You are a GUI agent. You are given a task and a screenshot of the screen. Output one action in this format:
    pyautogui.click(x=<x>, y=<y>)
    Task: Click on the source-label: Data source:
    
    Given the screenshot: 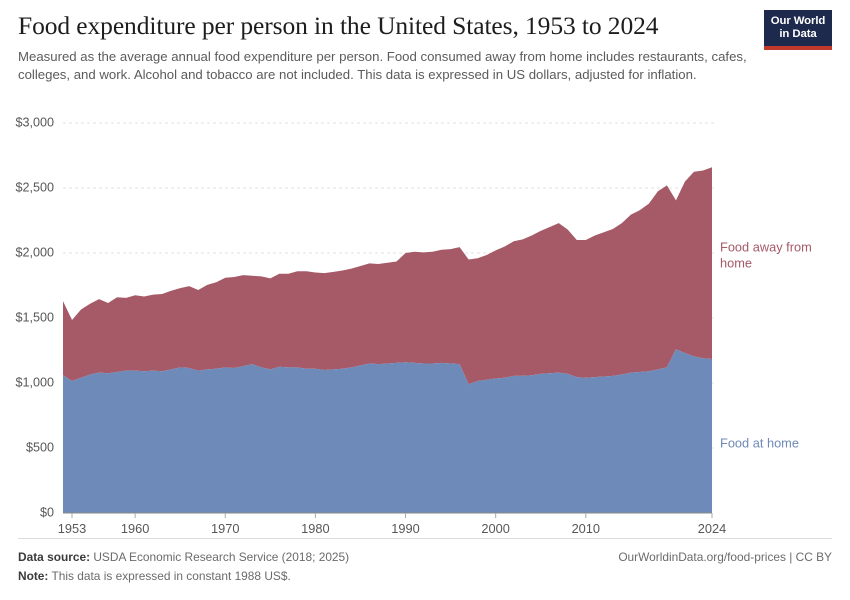 What is the action you would take?
    pyautogui.click(x=54, y=556)
    